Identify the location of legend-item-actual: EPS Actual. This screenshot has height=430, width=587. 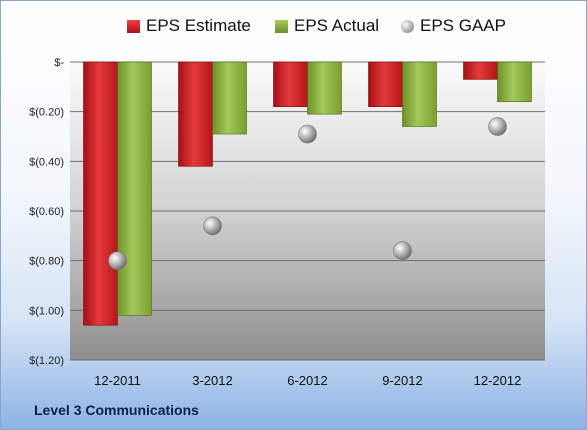
(327, 26).